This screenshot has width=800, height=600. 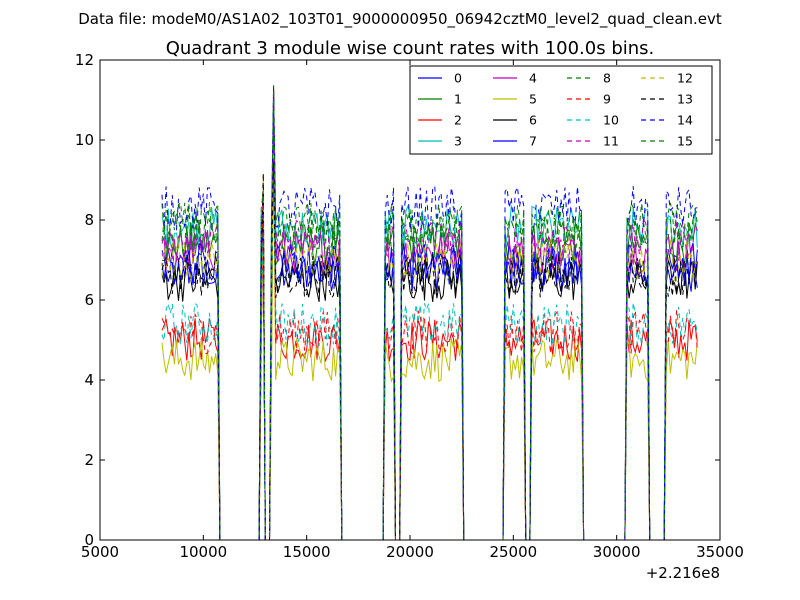 What do you see at coordinates (685, 120) in the screenshot?
I see `legend-label-14: 14` at bounding box center [685, 120].